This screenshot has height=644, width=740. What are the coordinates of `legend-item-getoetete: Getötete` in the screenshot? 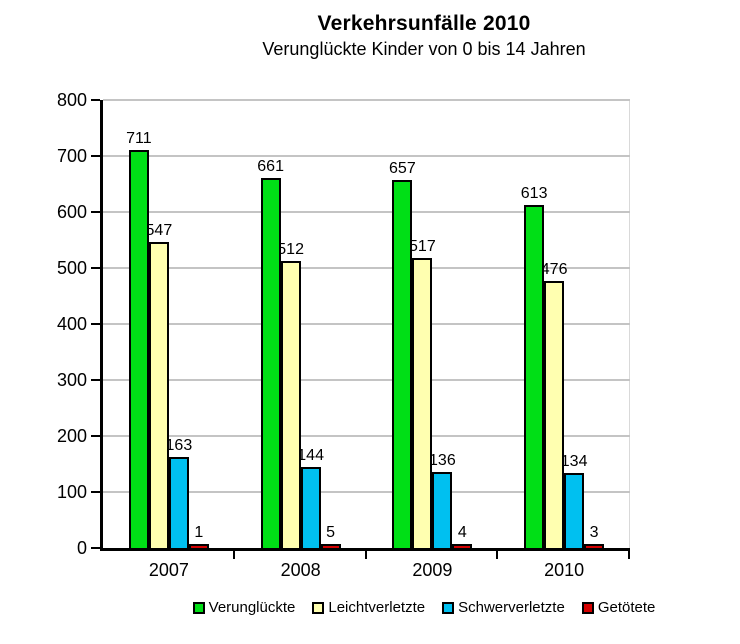 It's located at (618, 607).